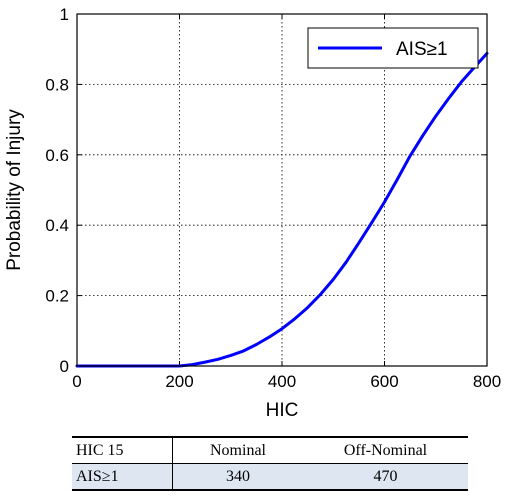 The width and height of the screenshot is (510, 498). Describe the element at coordinates (122, 476) in the screenshot. I see `table-cell-level: AIS≥1` at that location.